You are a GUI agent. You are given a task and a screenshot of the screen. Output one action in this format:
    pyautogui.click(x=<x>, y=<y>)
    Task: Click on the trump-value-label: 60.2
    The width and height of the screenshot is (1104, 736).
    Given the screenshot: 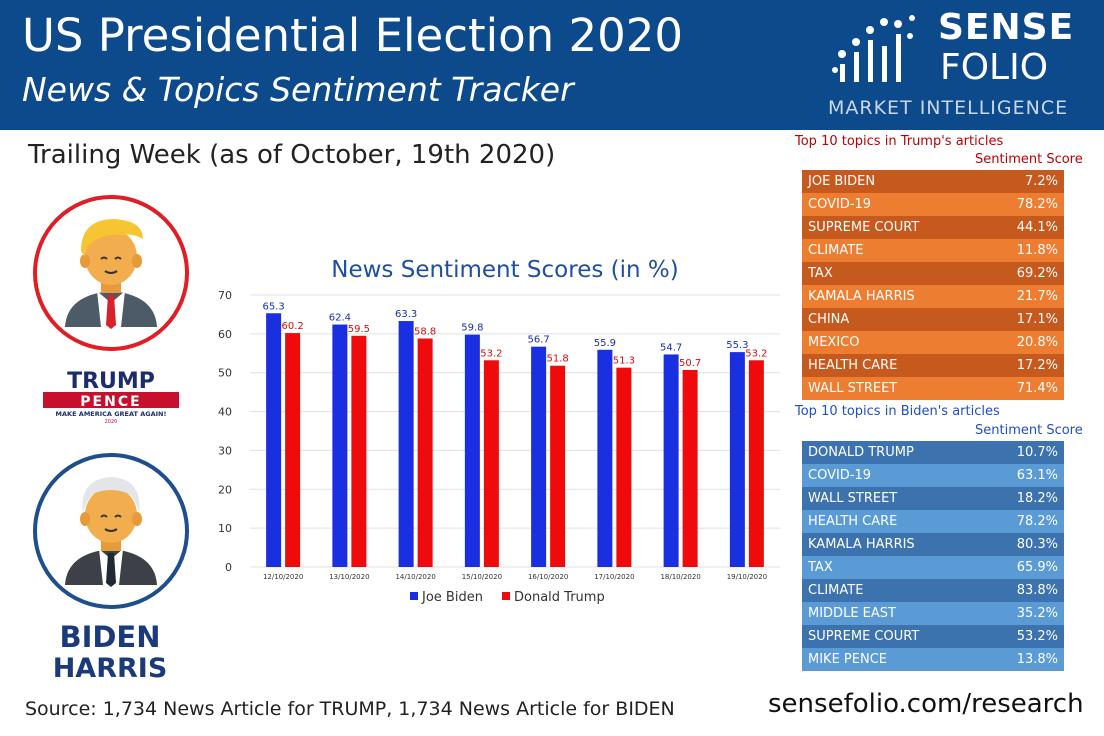 What is the action you would take?
    pyautogui.click(x=292, y=326)
    